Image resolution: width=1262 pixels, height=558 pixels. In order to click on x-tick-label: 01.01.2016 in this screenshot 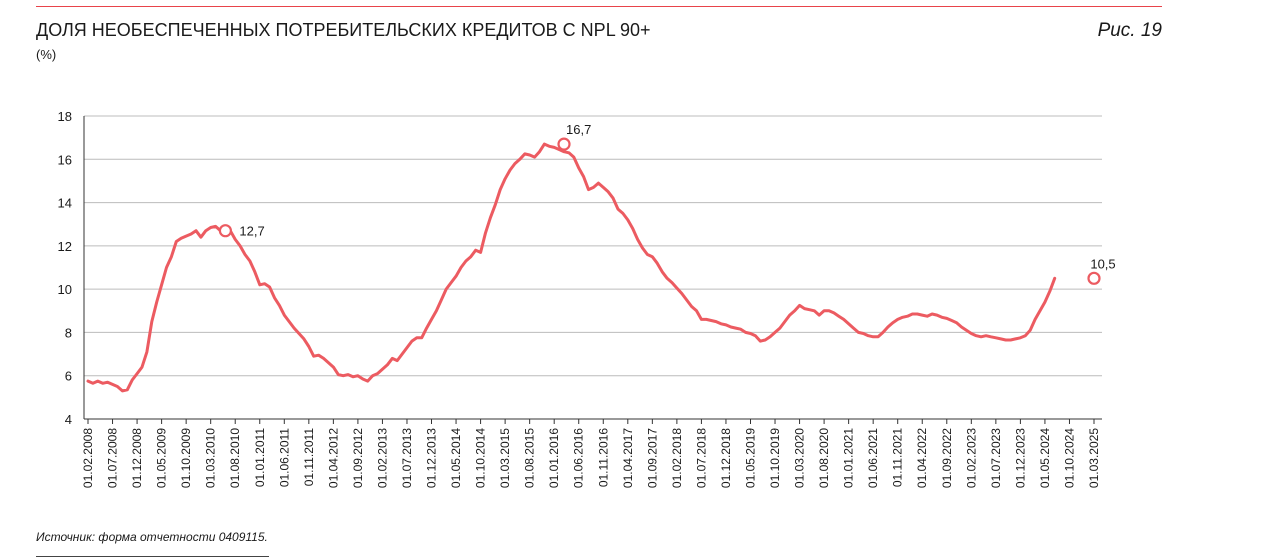, I will do `click(554, 458)`.